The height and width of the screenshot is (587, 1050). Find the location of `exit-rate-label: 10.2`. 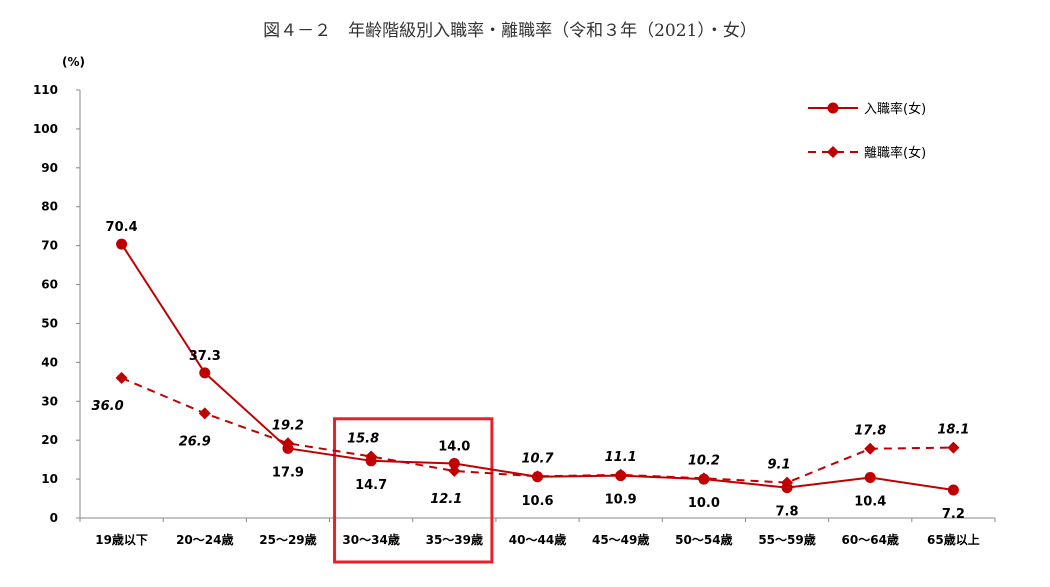

exit-rate-label: 10.2 is located at coordinates (704, 460).